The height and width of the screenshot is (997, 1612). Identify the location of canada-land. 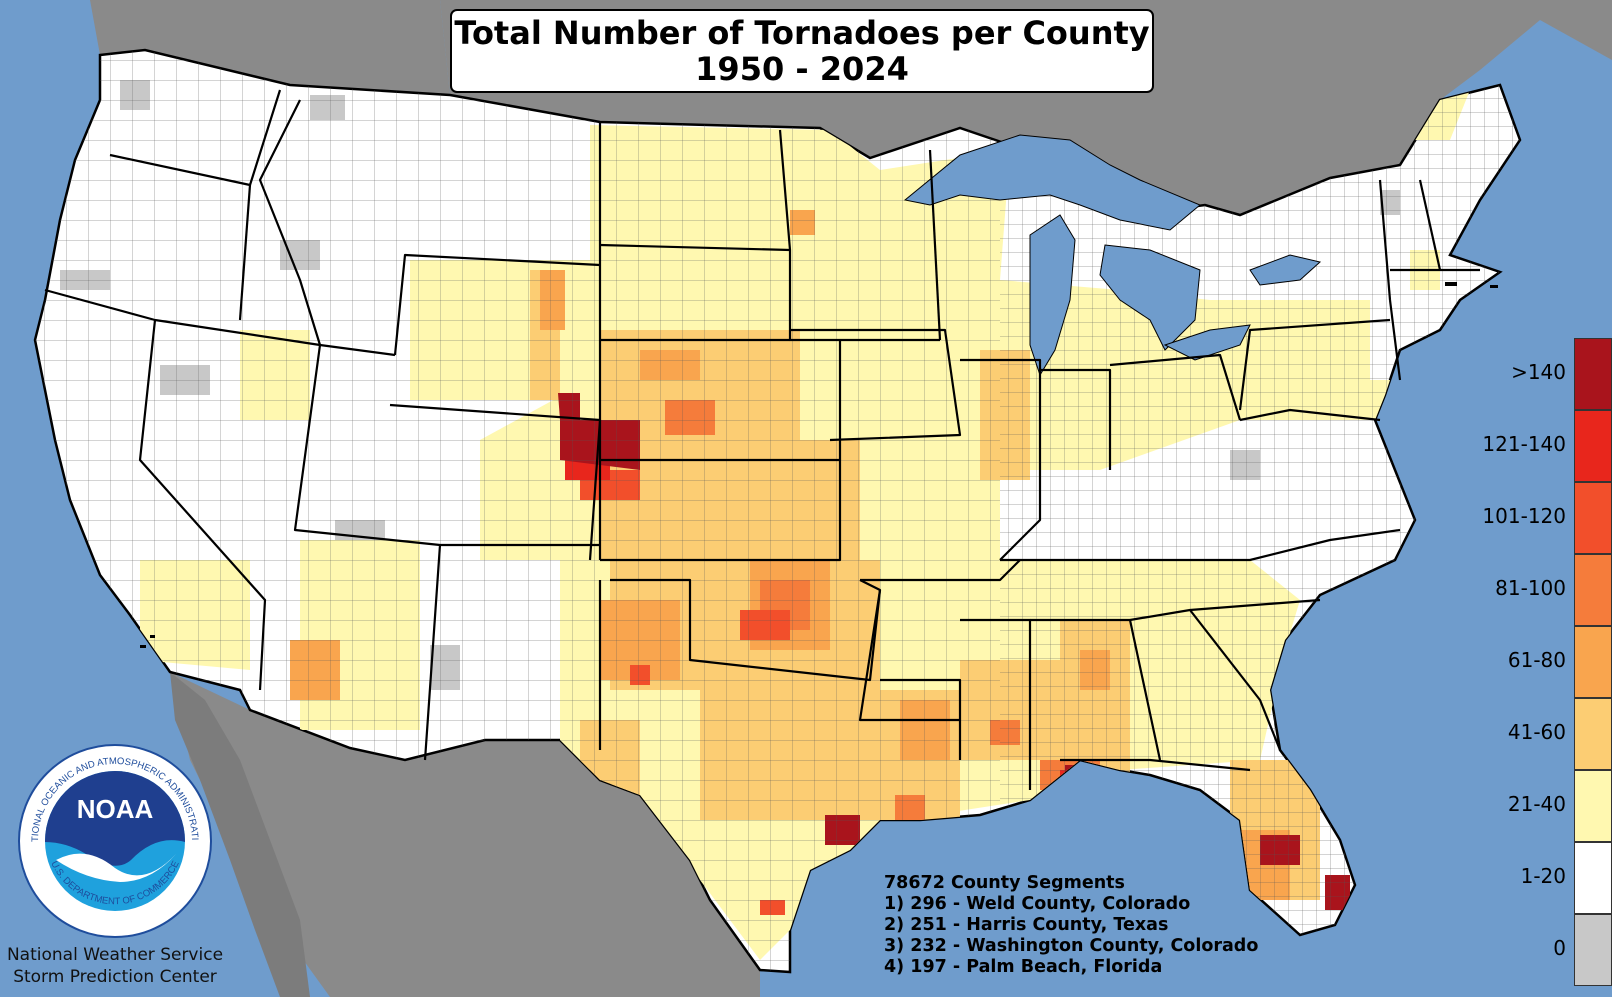
(225, 47).